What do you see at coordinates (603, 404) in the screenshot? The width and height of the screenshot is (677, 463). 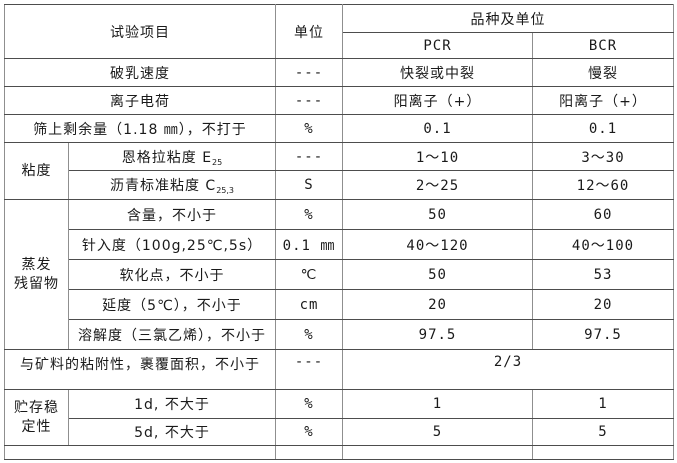 I see `storage-1d-bcr: 1` at bounding box center [603, 404].